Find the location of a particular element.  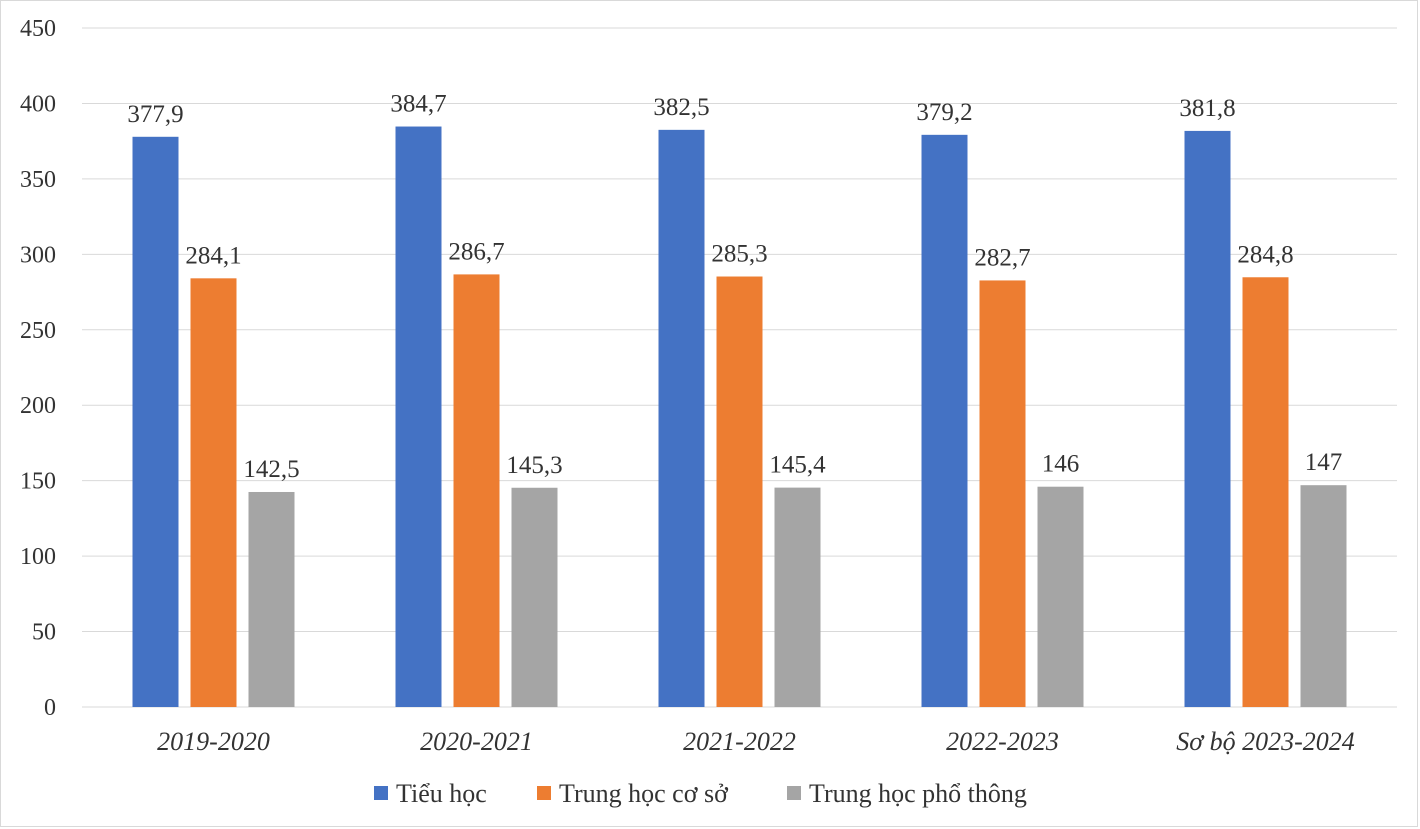

legend-item: Trung học phổ thông is located at coordinates (907, 793).